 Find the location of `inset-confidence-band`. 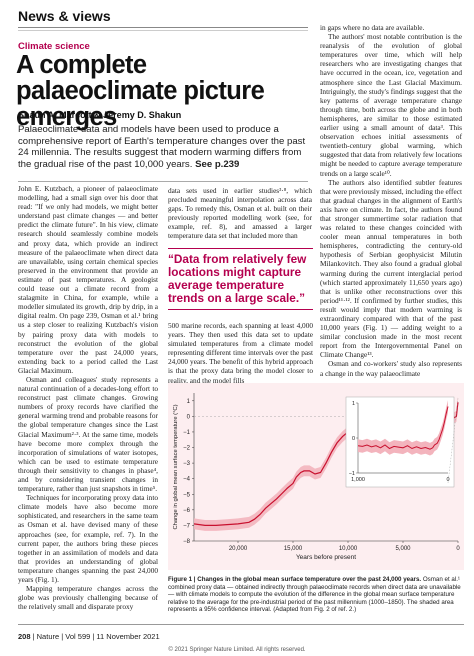

inset-confidence-band is located at coordinates (403, 428).